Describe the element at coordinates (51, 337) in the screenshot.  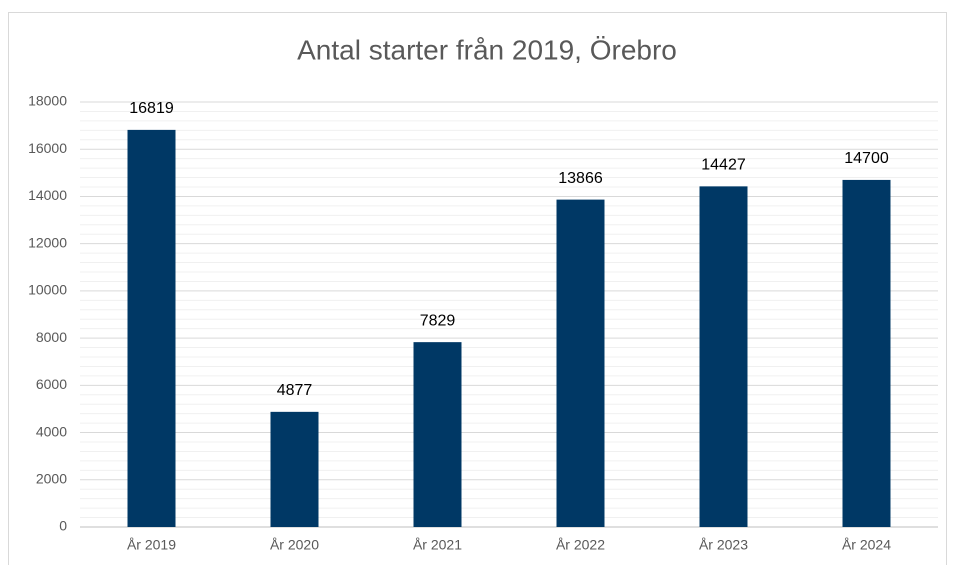
I see `y-tick-label: 8000` at that location.